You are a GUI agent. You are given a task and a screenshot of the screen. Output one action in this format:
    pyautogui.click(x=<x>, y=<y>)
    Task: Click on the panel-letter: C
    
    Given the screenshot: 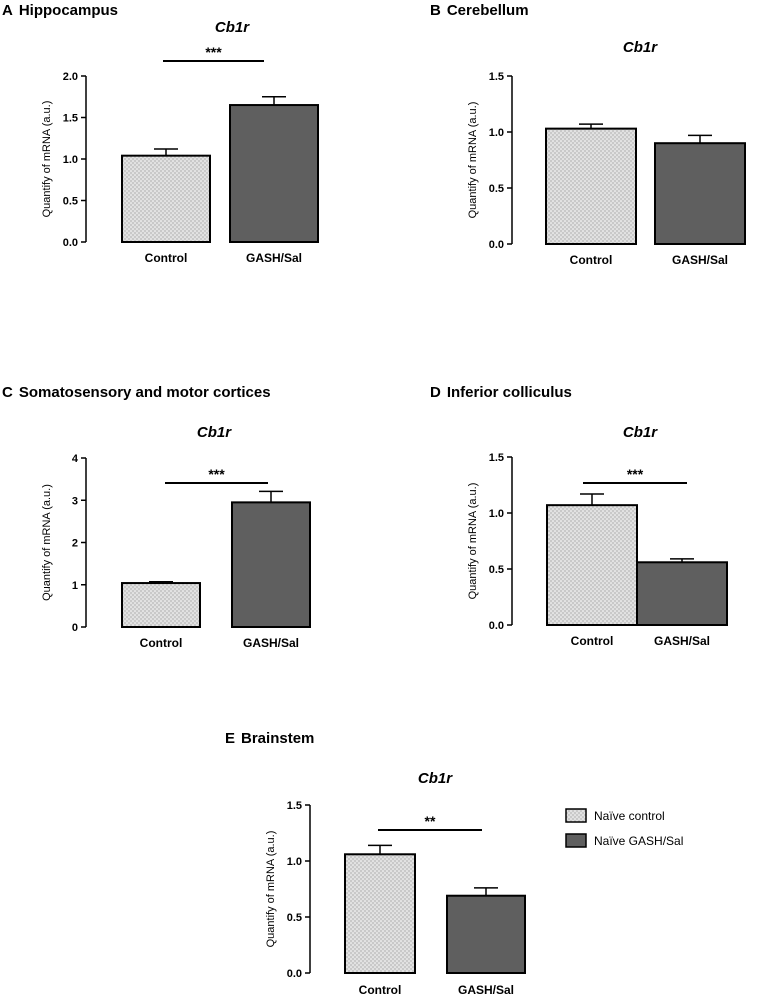 What is the action you would take?
    pyautogui.click(x=7, y=392)
    